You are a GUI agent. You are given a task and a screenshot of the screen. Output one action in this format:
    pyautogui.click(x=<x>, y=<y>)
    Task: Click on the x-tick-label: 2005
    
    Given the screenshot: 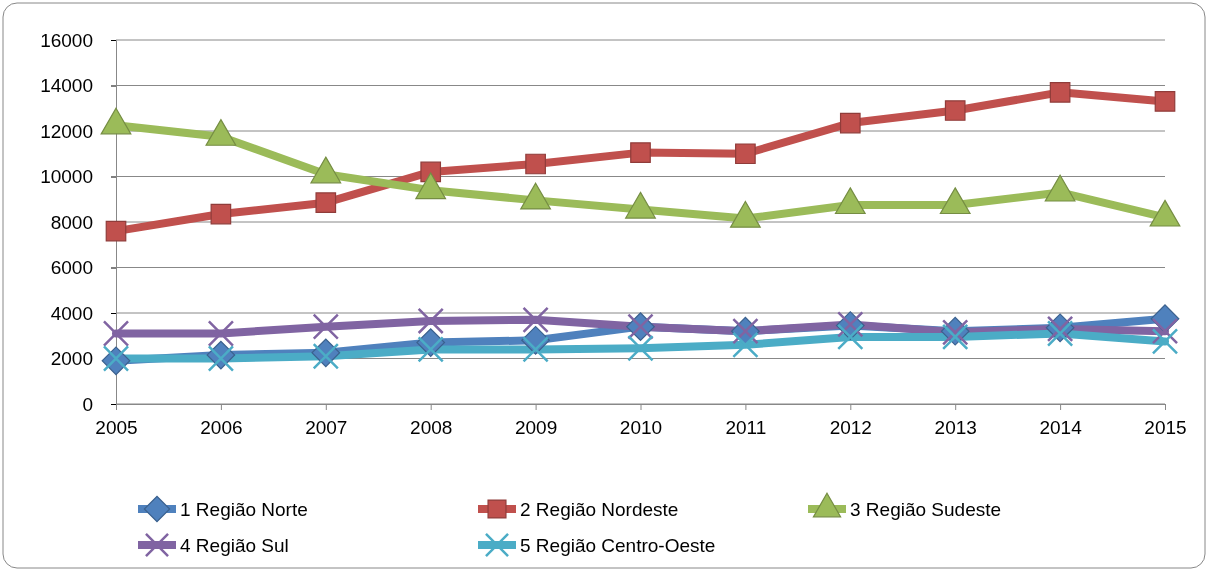 What is the action you would take?
    pyautogui.click(x=116, y=427)
    